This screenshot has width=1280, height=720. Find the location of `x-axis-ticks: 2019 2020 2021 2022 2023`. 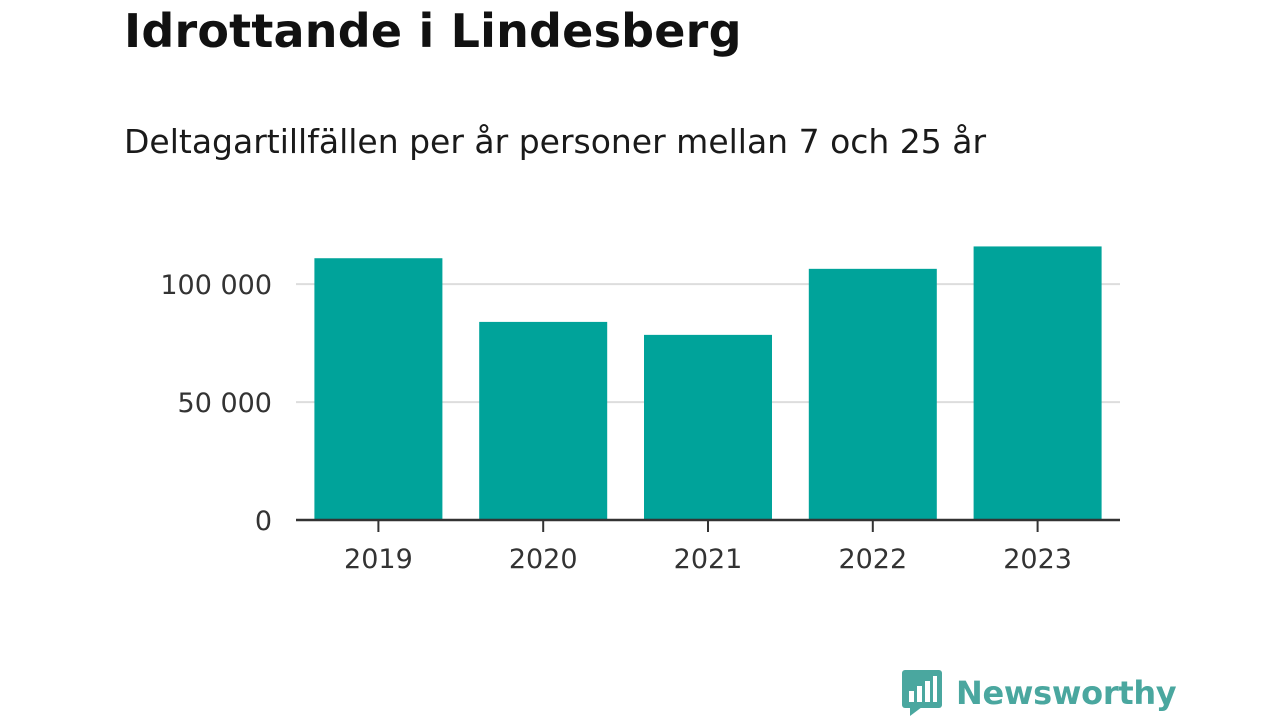

x-axis-ticks: 2019 2020 2021 2022 2023 is located at coordinates (708, 547).